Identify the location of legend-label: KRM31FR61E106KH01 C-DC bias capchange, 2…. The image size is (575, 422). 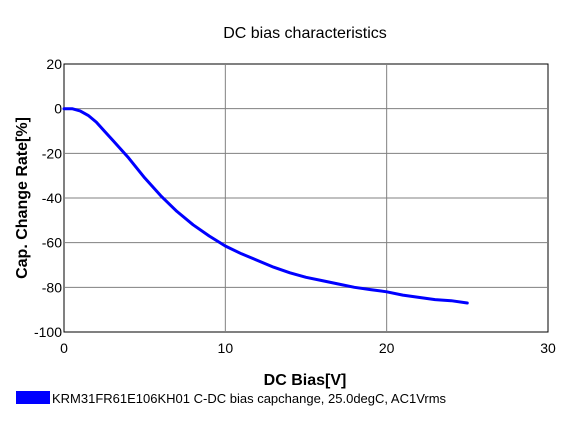
(249, 398).